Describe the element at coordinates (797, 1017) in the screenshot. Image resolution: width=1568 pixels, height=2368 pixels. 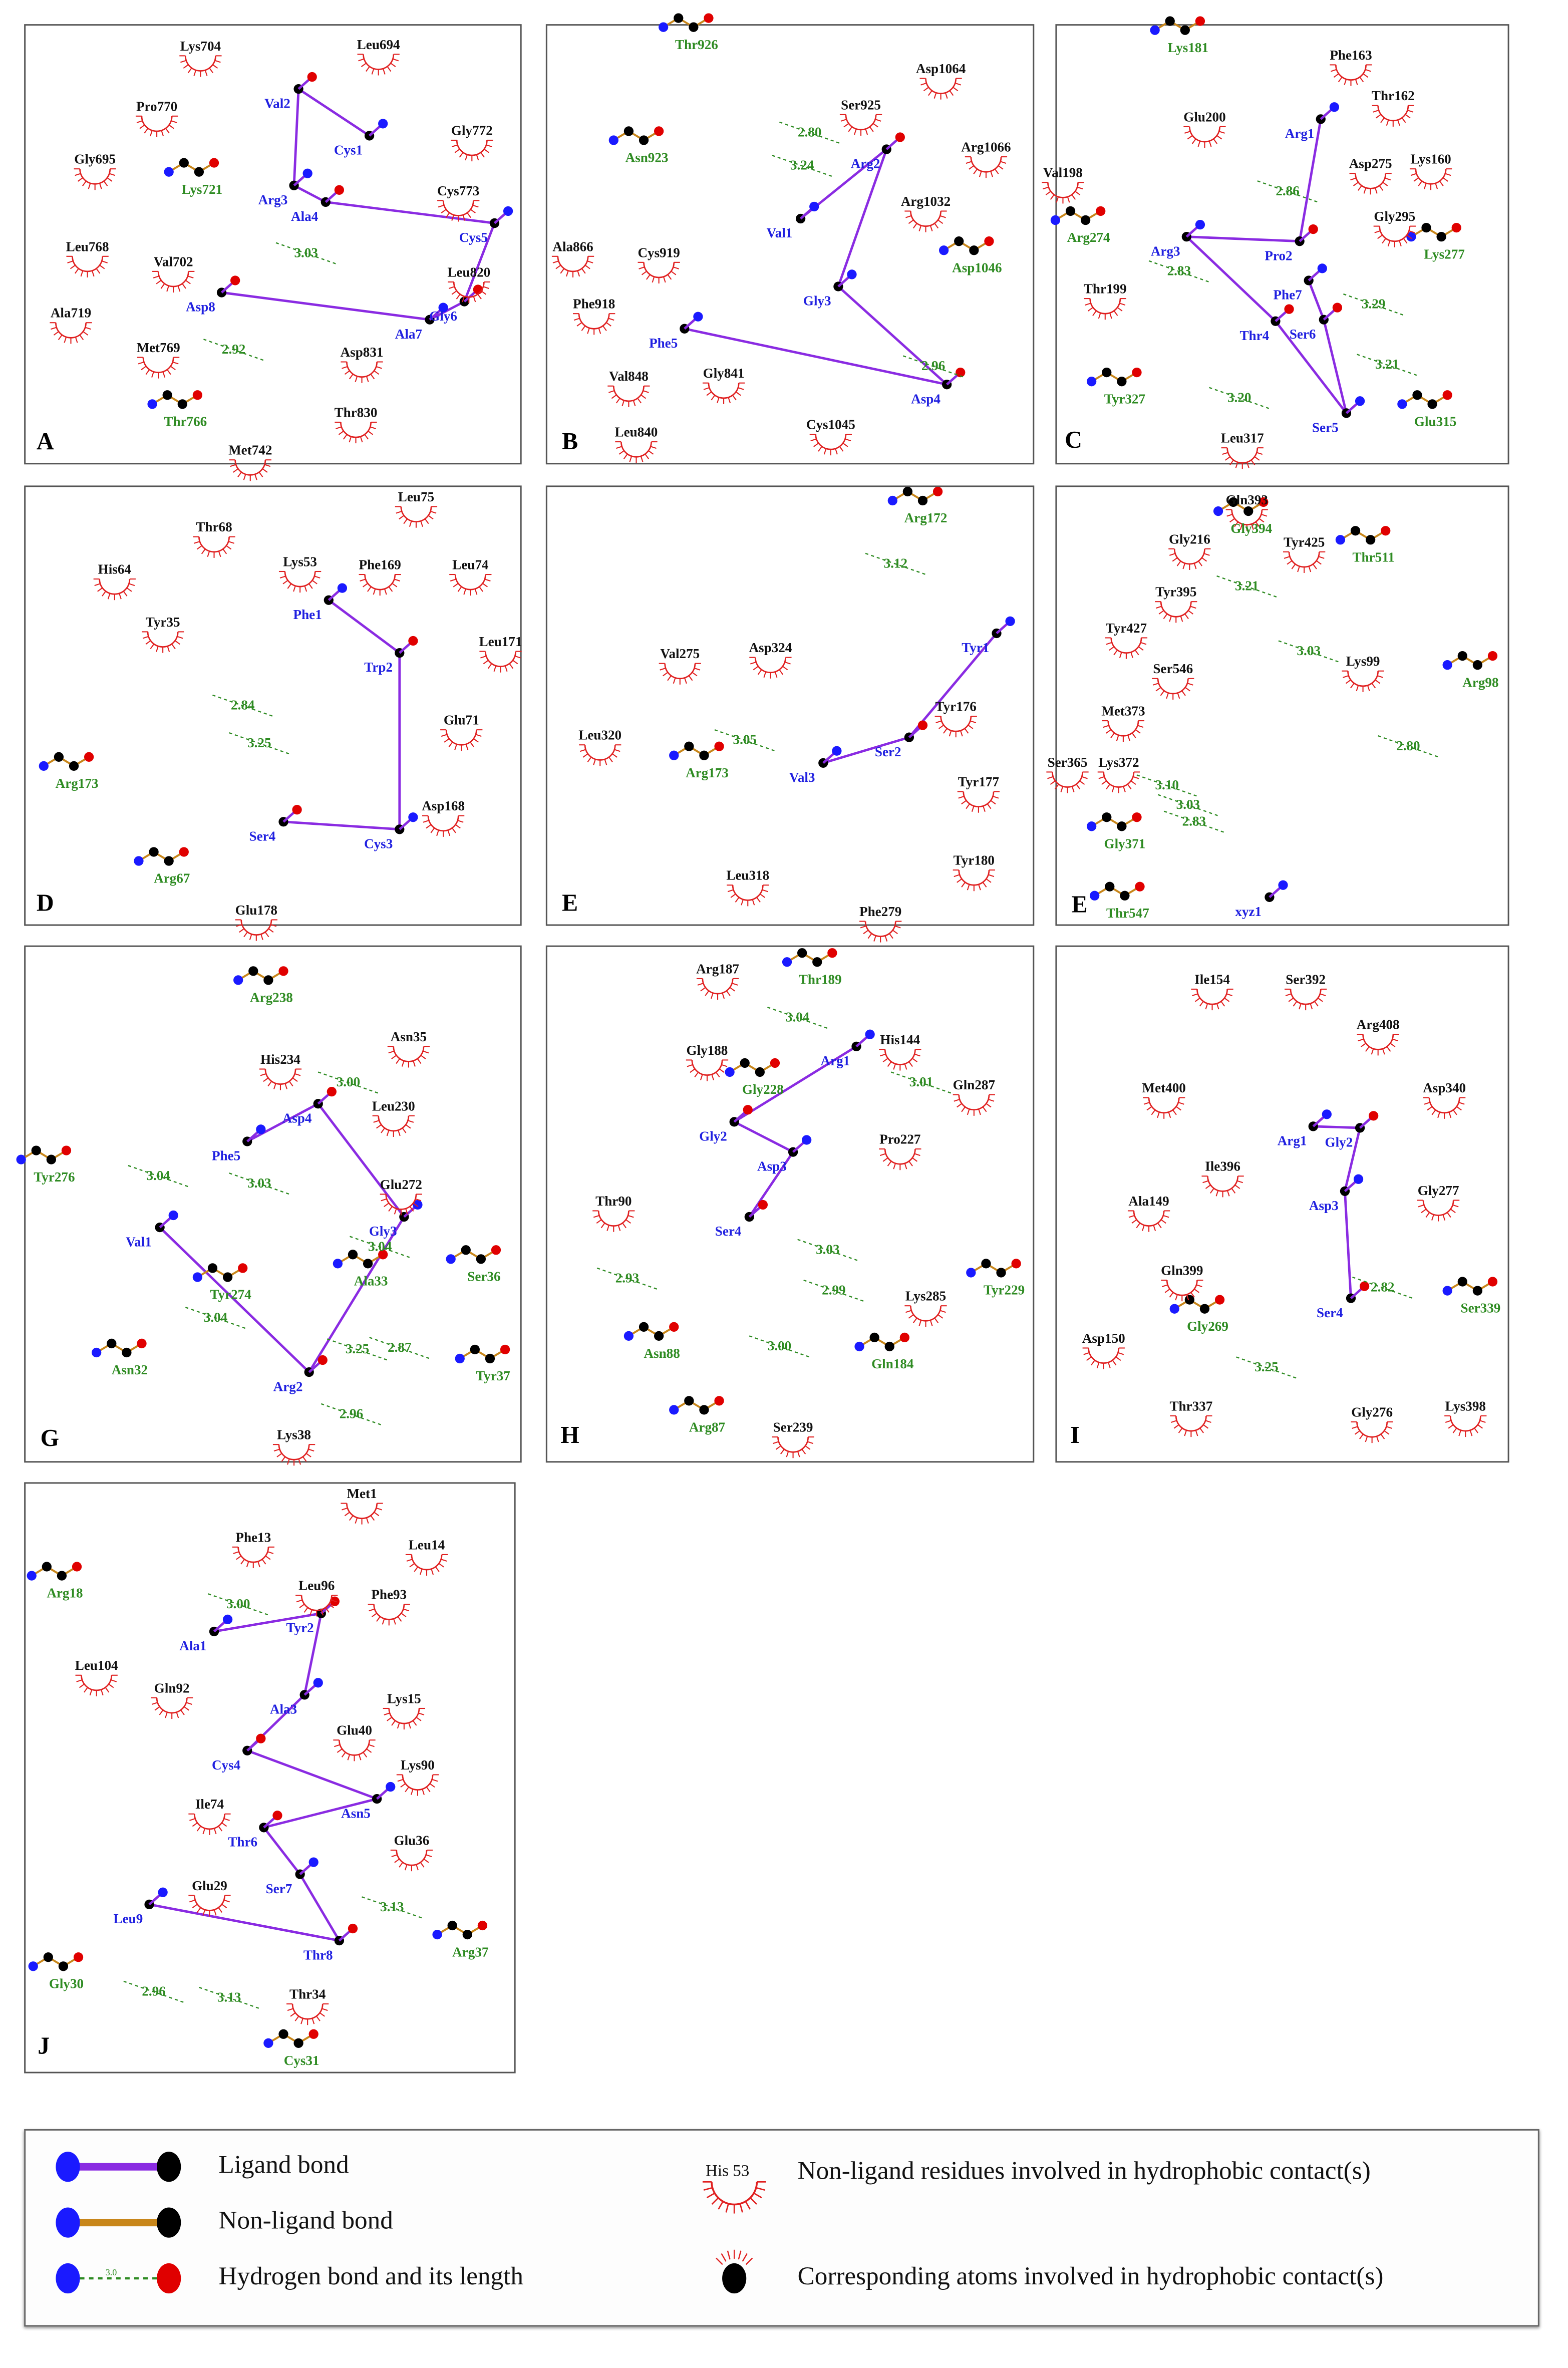
I see `hbond-distance-label: 3.04` at that location.